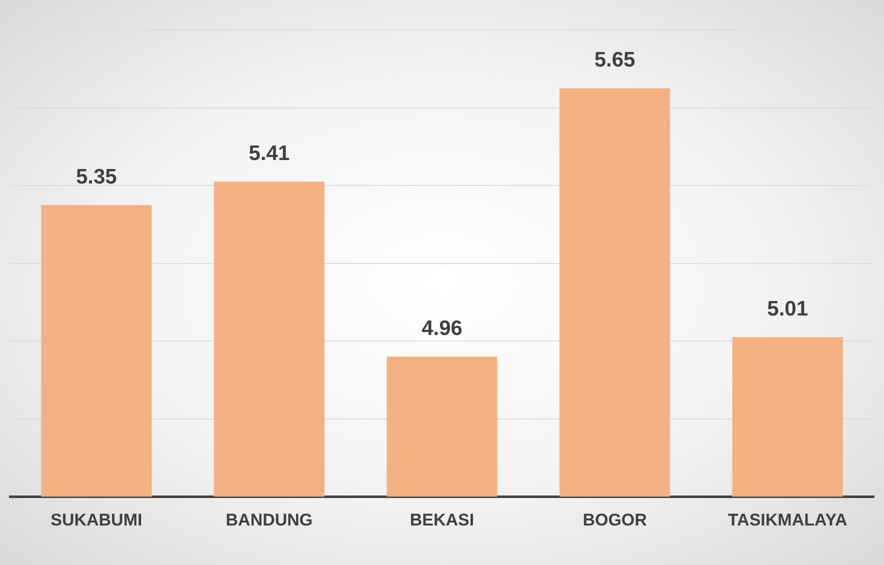 The width and height of the screenshot is (884, 565). I want to click on x-tick-label: BANDUNG, so click(269, 520).